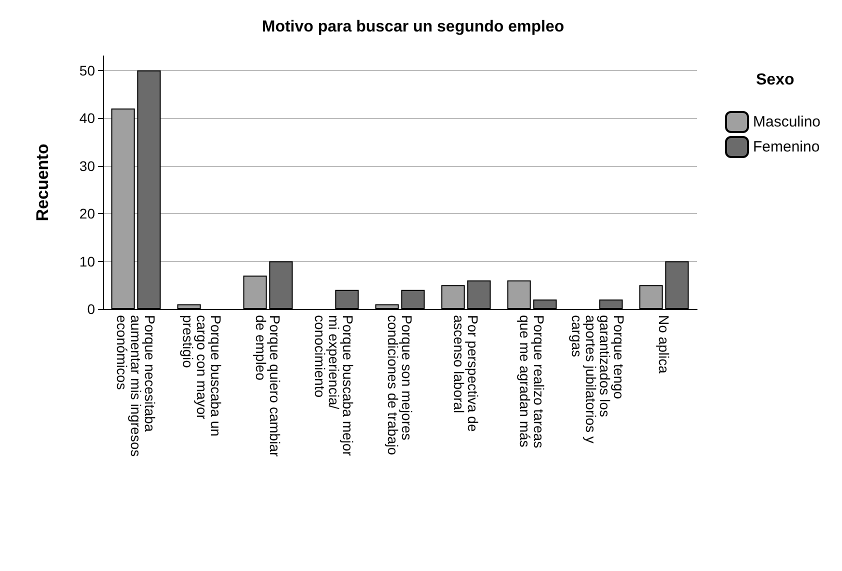  What do you see at coordinates (775, 80) in the screenshot?
I see `legend-title: Sexo` at bounding box center [775, 80].